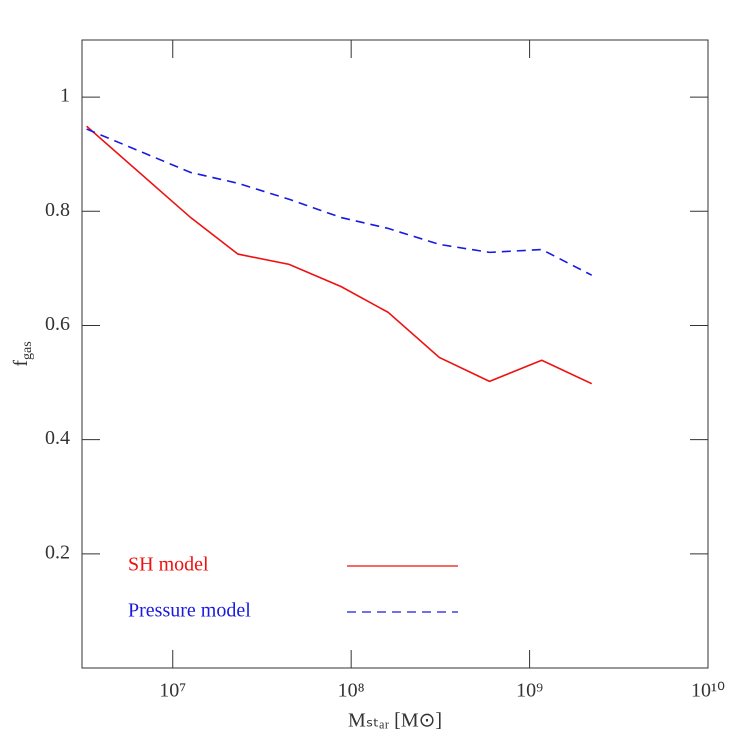  What do you see at coordinates (168, 565) in the screenshot?
I see `legend-label: SH model` at bounding box center [168, 565].